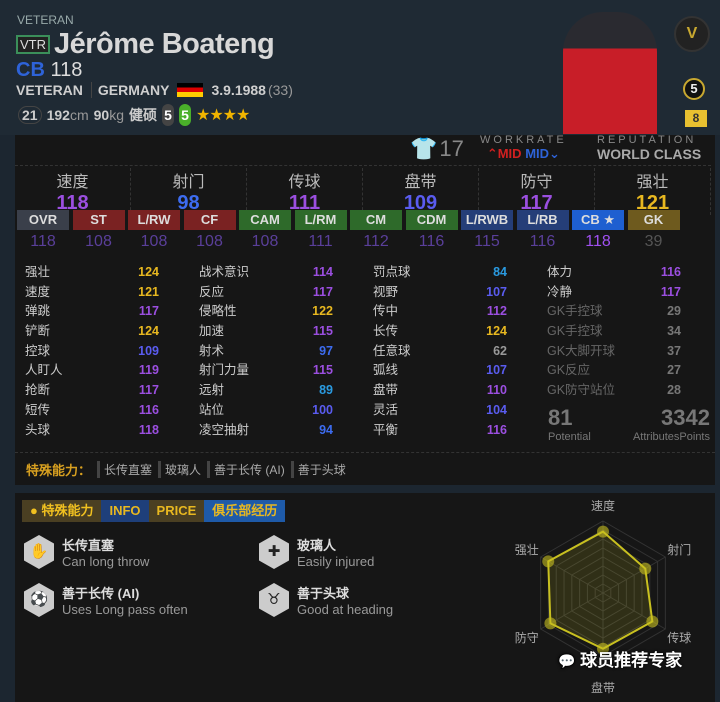 Image resolution: width=720 pixels, height=702 pixels. What do you see at coordinates (124, 469) in the screenshot?
I see `trait-tag: 长传直塞` at bounding box center [124, 469].